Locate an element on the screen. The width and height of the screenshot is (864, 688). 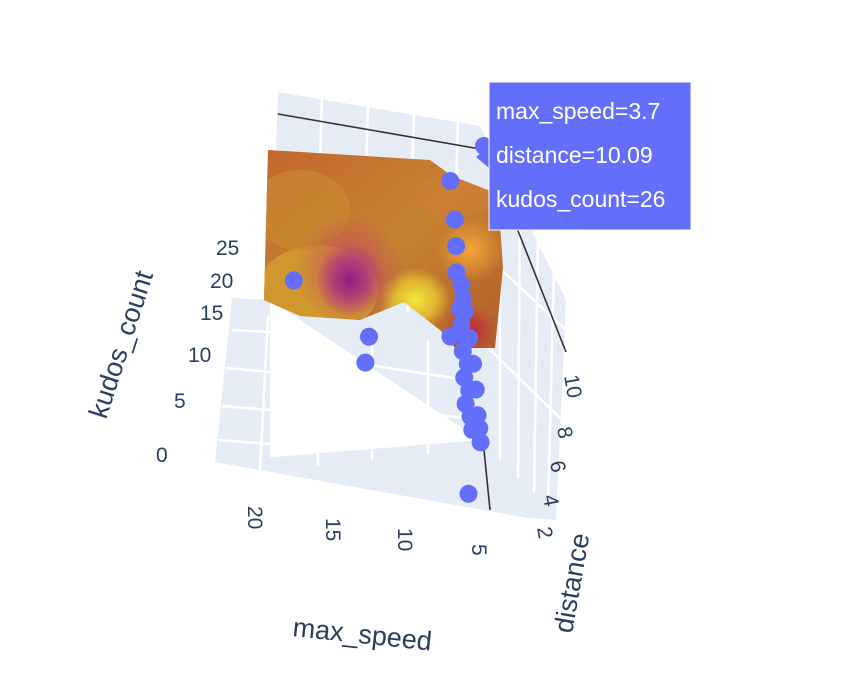
x-axis: 20 15 10 5 max_speed is located at coordinates (366, 581).